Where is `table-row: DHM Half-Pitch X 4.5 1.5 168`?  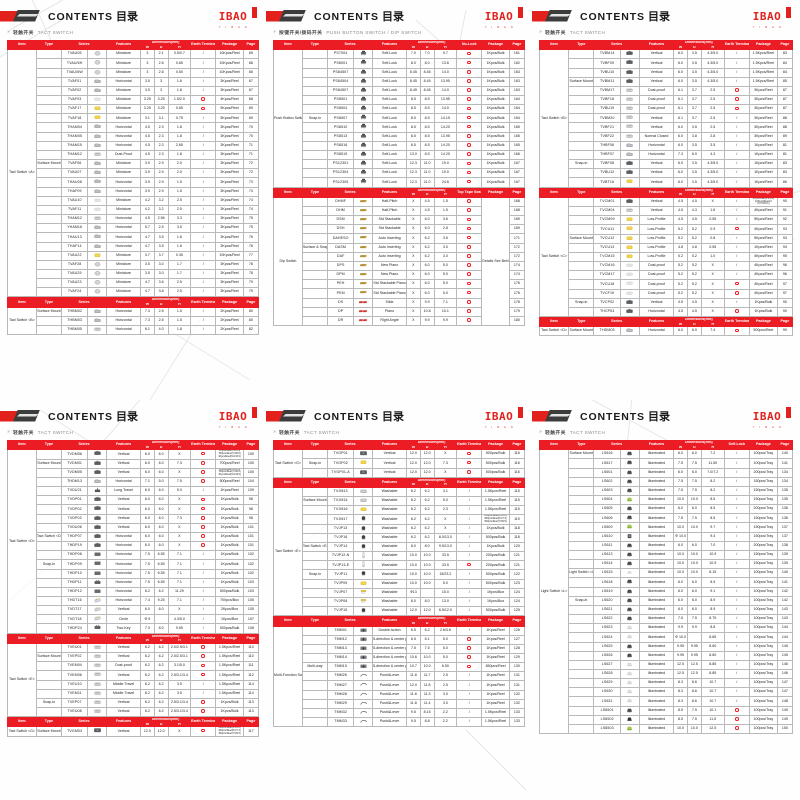 table-row: DHM Half-Pitch X 4.5 1.5 168 is located at coordinates (400, 211).